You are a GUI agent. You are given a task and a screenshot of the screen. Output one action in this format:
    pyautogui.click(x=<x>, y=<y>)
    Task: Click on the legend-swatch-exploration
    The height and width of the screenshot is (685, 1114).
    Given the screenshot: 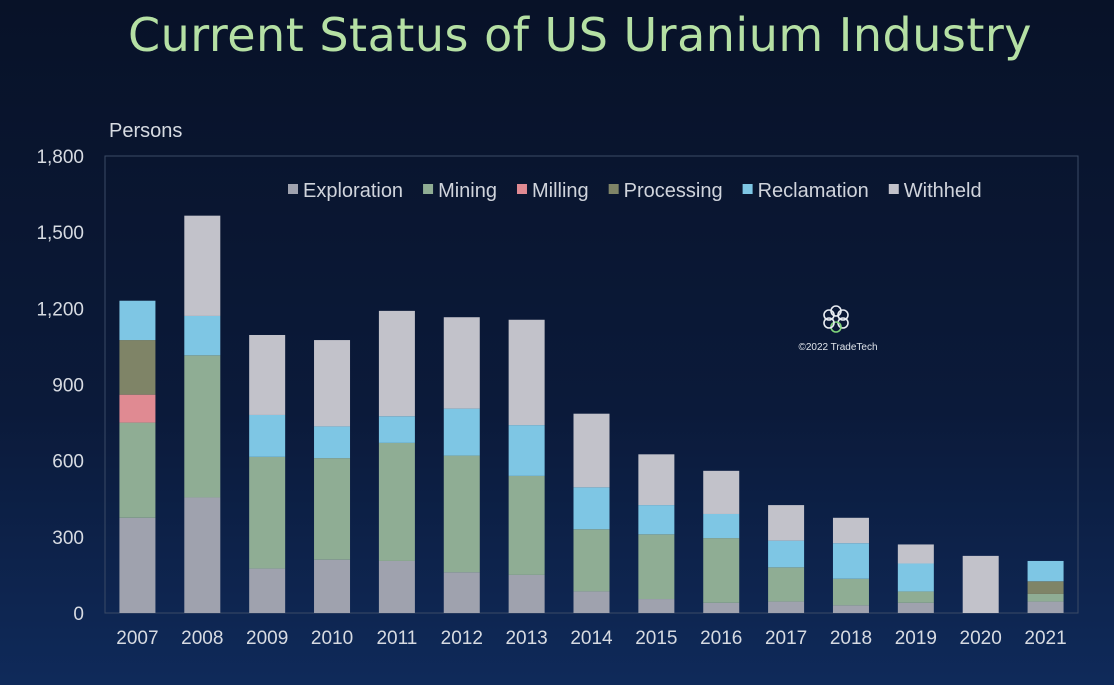 What is the action you would take?
    pyautogui.click(x=293, y=189)
    